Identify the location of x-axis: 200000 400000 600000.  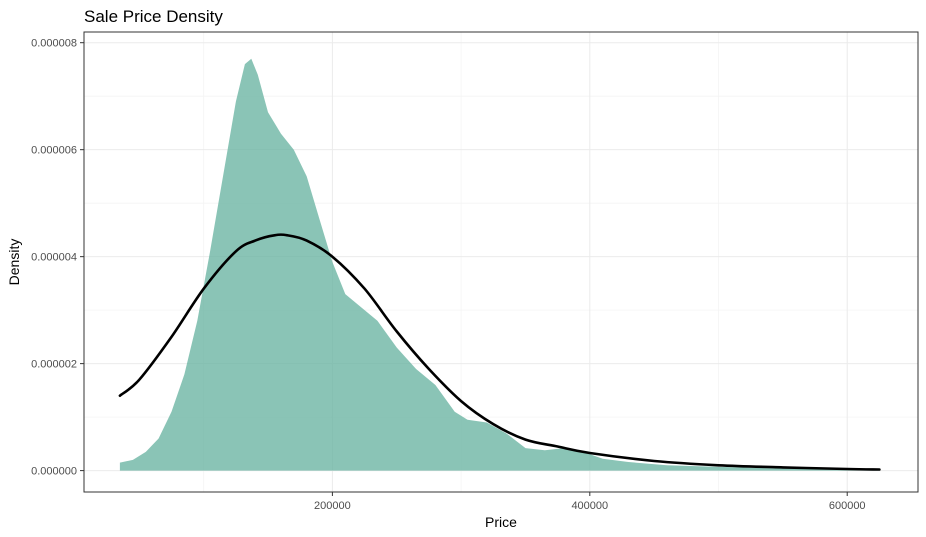
(590, 502).